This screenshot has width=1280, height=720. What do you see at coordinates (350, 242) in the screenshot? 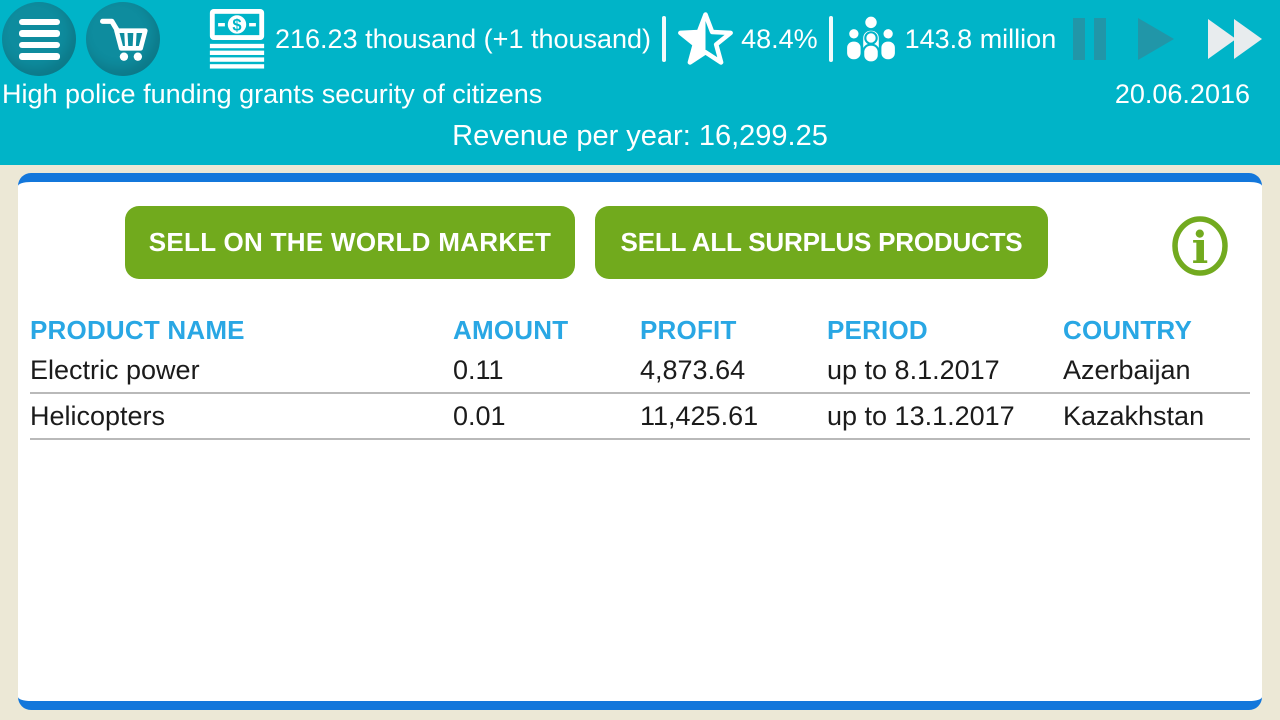
I see `sell-world-market-button: SELL ON THE WORLD MARKET` at bounding box center [350, 242].